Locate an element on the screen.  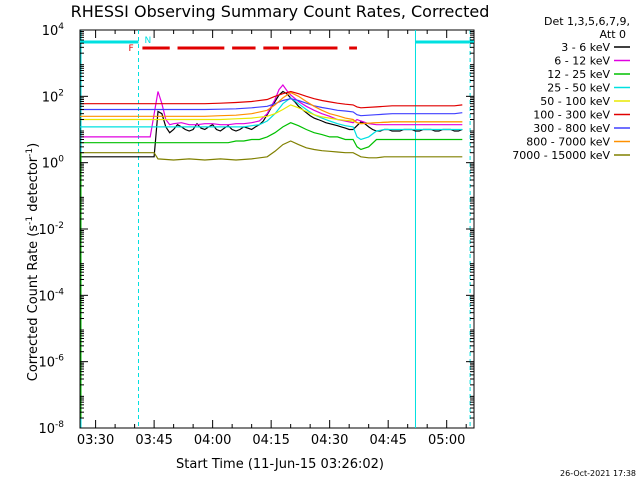
y-tick-label: 10⁰ is located at coordinates (53, 163).